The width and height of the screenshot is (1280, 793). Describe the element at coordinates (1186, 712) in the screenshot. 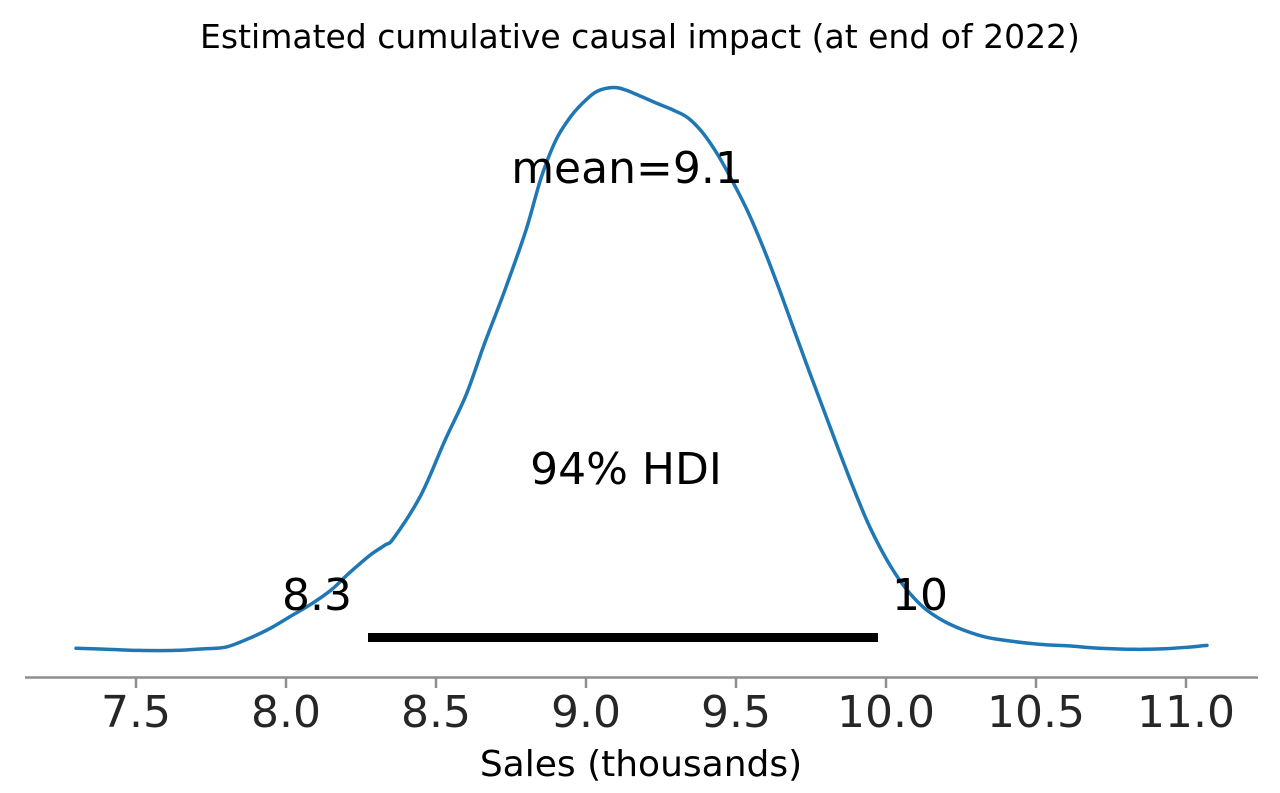

I see `x-tick-label: 11.0` at that location.